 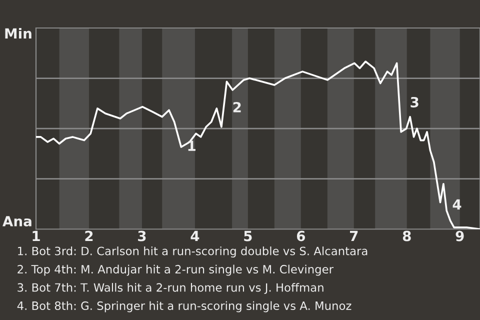 What do you see at coordinates (176, 270) in the screenshot?
I see `text: 2. Top 4th: M. Andujar hit a 2-run single vs M. Clevinger` at bounding box center [176, 270].